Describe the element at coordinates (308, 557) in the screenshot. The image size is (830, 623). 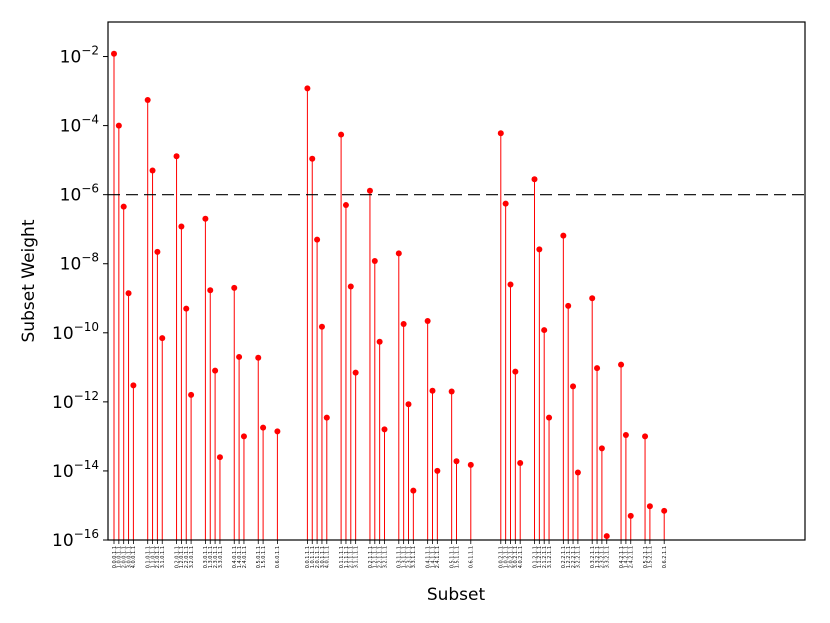
I see `x-tick-label: 0.0.1.1.1` at that location.